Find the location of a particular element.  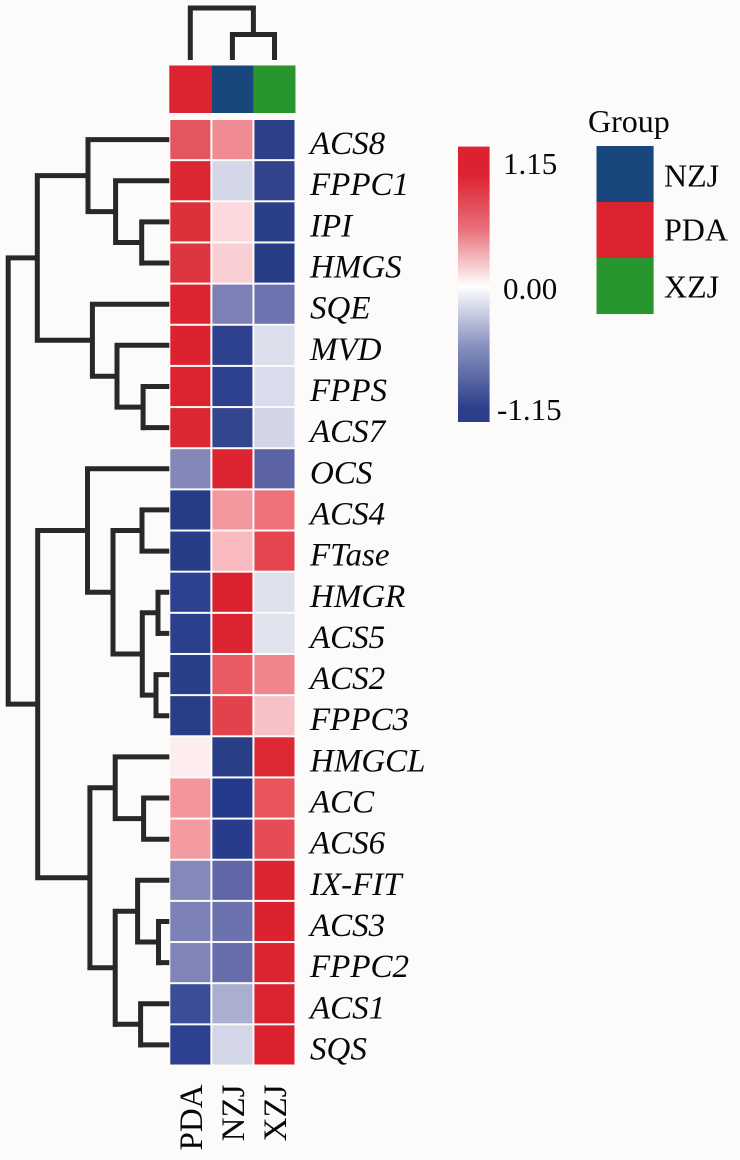

svg-text: ACS5 is located at coordinates (346, 638).